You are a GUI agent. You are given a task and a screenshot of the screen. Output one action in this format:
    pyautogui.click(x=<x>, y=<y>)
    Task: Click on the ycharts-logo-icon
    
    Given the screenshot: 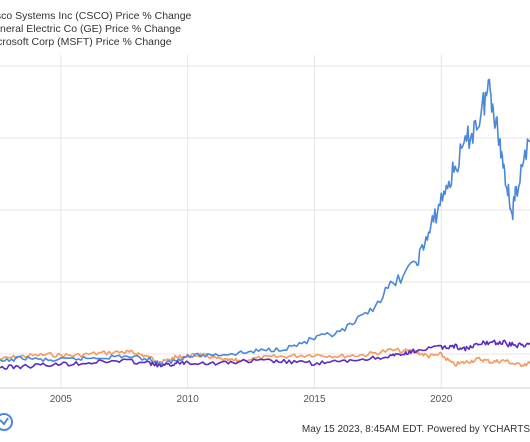 What is the action you would take?
    pyautogui.click(x=6, y=422)
    